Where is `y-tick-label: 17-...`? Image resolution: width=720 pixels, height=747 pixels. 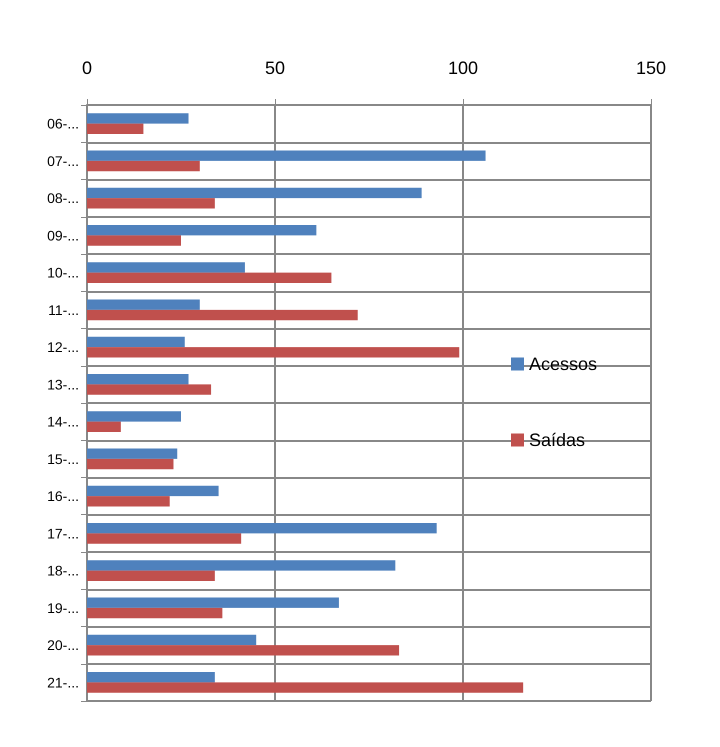
y-tick-label: 17-... is located at coordinates (63, 533).